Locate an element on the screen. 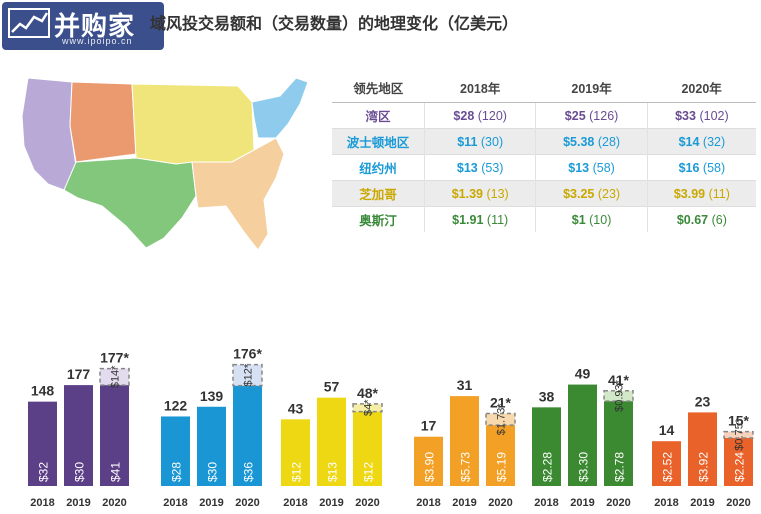 This screenshot has width=761, height=514. table-cell: $3.99 (11) is located at coordinates (701, 193).